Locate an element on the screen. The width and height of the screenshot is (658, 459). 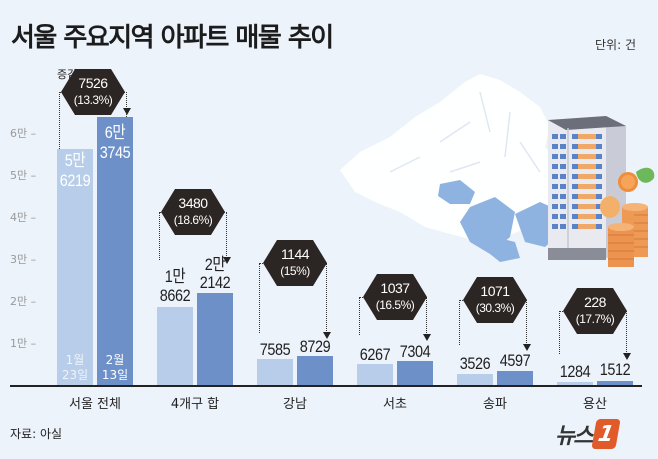
news1-logo: 뉴스 1 is located at coordinates (588, 434).